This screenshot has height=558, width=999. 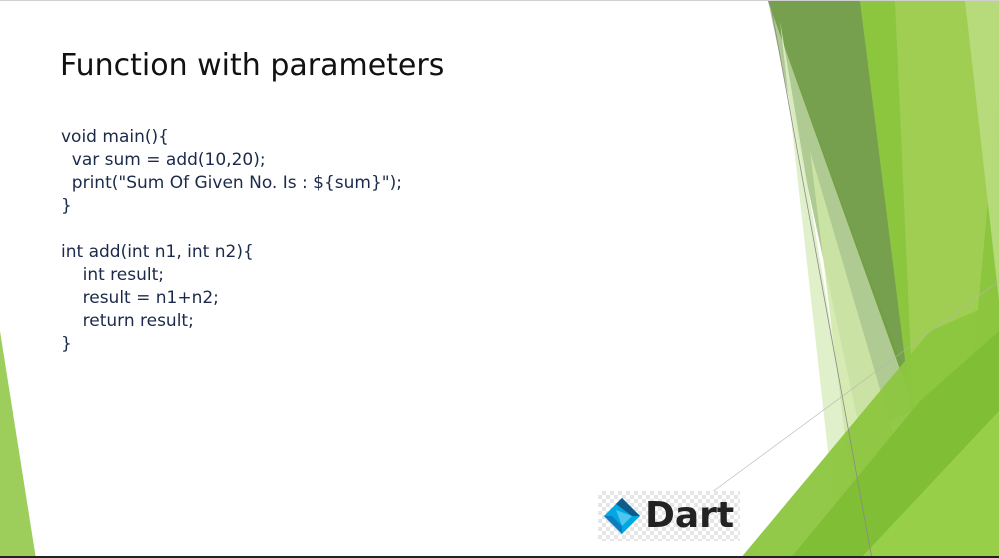 I want to click on code-line: print("Sum Of Given No. Is : ${sum}");, so click(x=231, y=183).